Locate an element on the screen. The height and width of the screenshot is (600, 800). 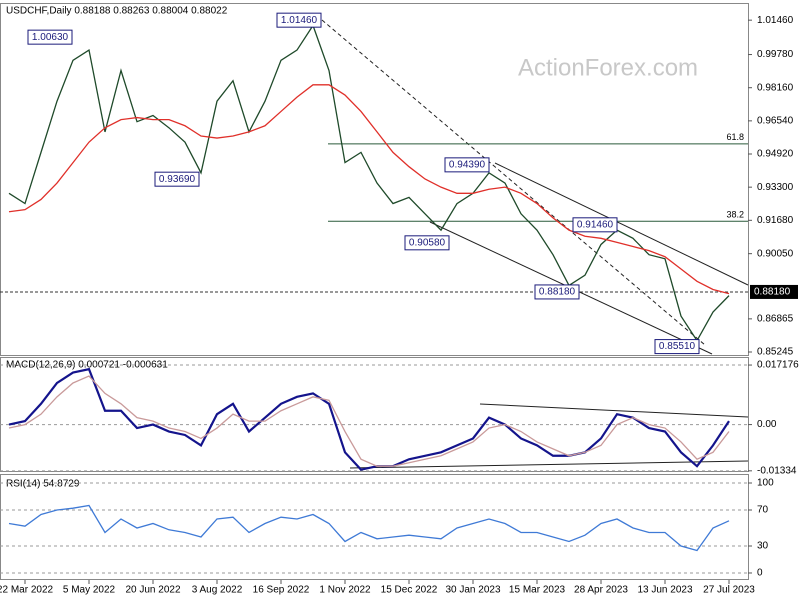
y-tick-label: 0.85245 is located at coordinates (775, 352).